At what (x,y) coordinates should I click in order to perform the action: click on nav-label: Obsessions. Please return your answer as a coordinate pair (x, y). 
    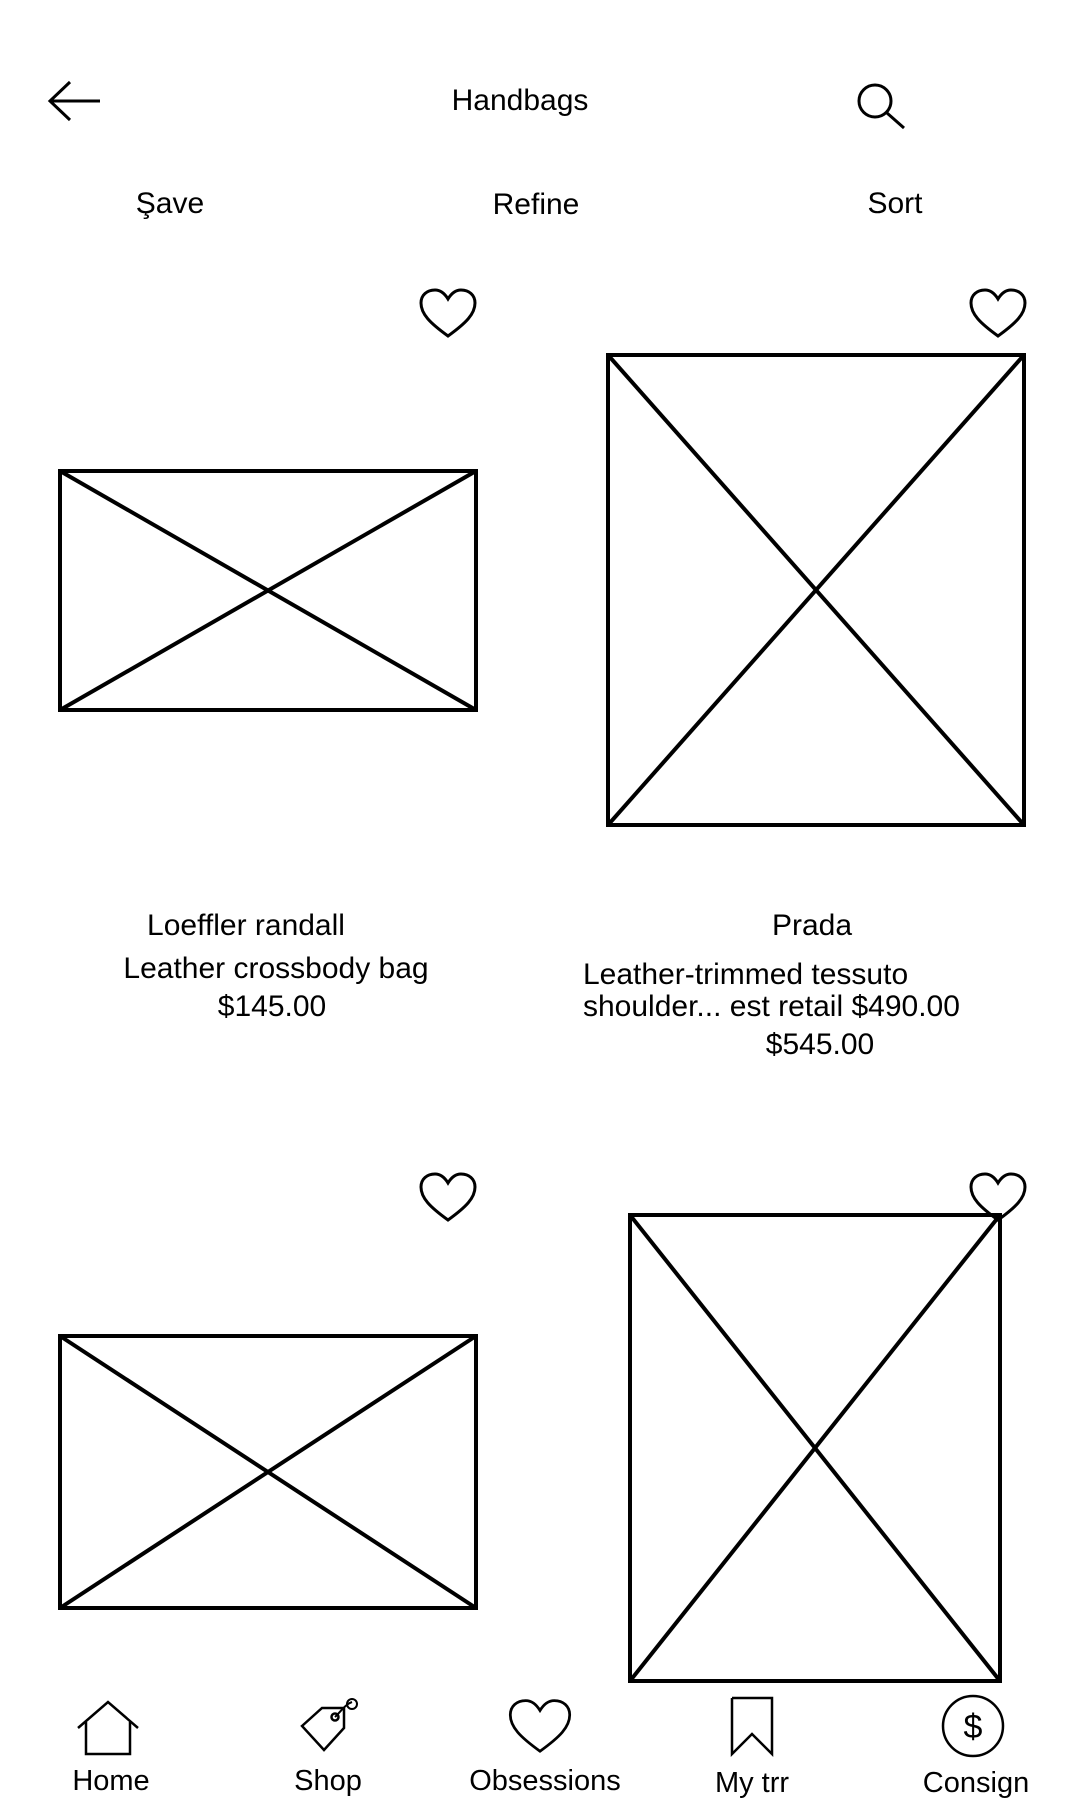
    Looking at the image, I should click on (545, 1781).